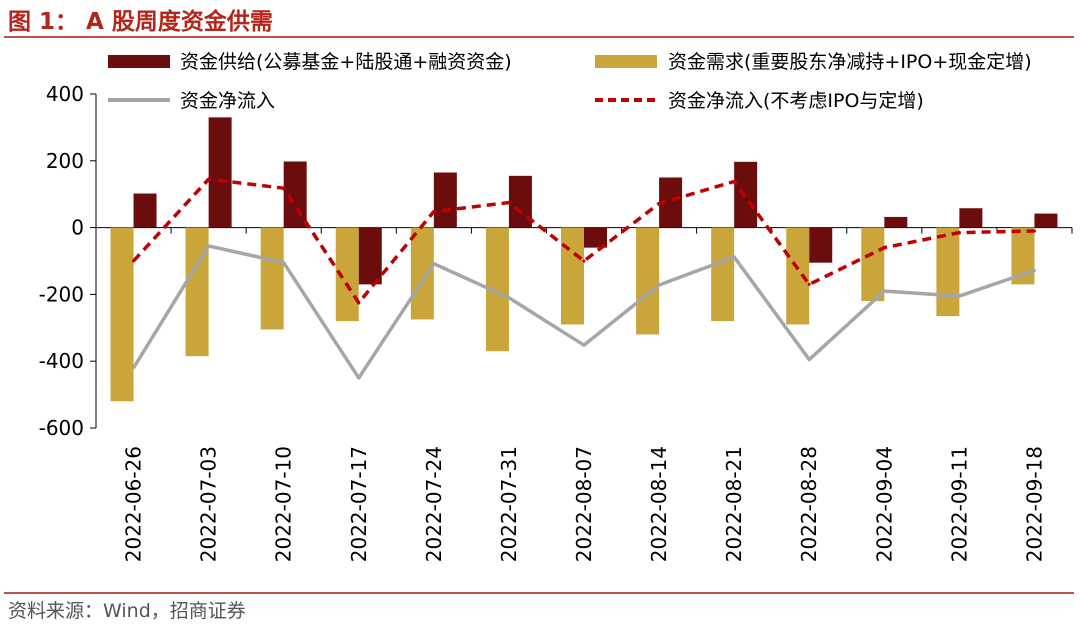 This screenshot has width=1080, height=624. Describe the element at coordinates (734, 504) in the screenshot. I see `x-tick-label: 2022-08-21` at that location.